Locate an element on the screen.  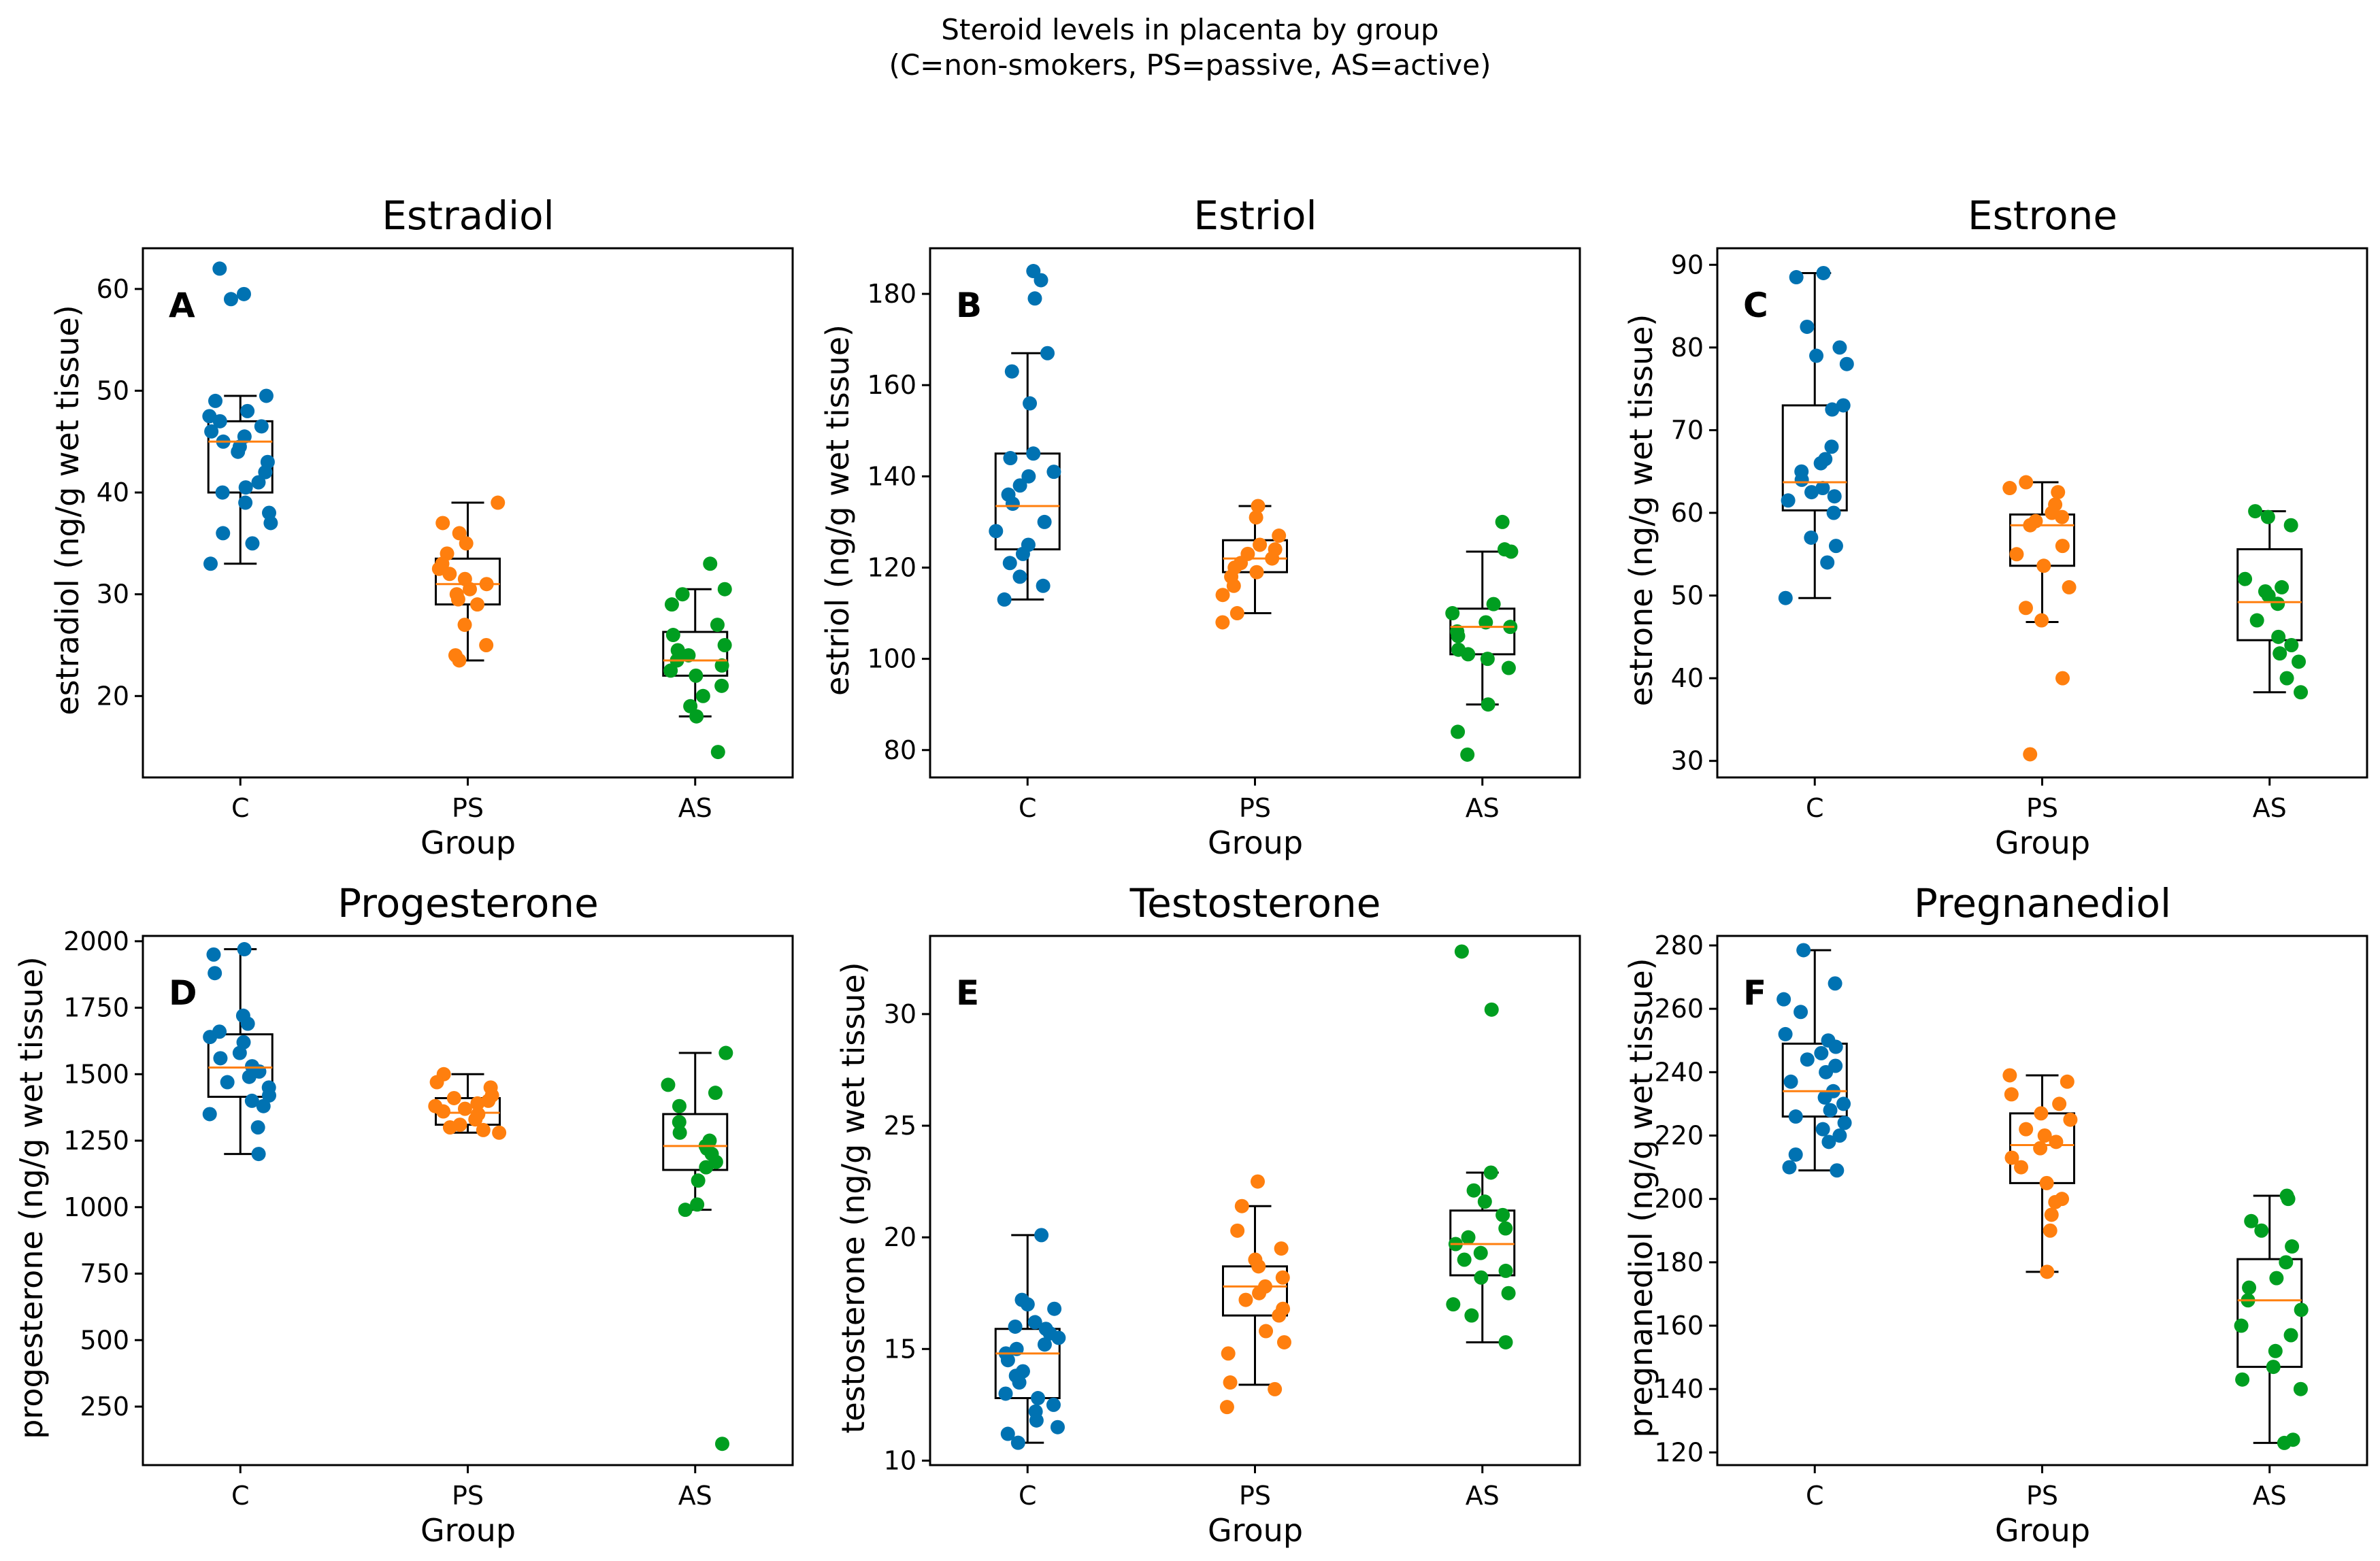
y-tick-label: 40 is located at coordinates (1688, 678).